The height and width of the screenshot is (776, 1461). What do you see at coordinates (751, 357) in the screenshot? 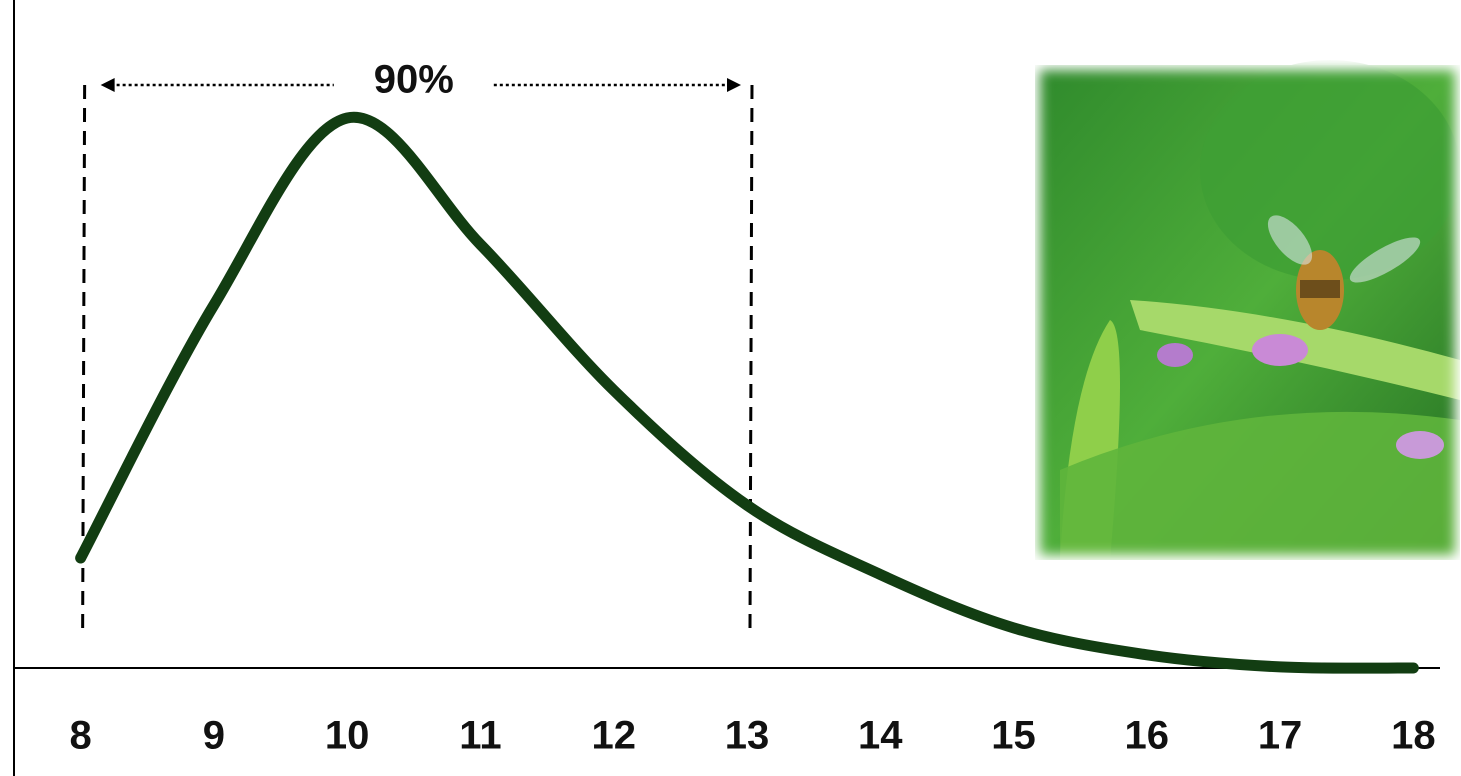
I see `range-line` at bounding box center [751, 357].